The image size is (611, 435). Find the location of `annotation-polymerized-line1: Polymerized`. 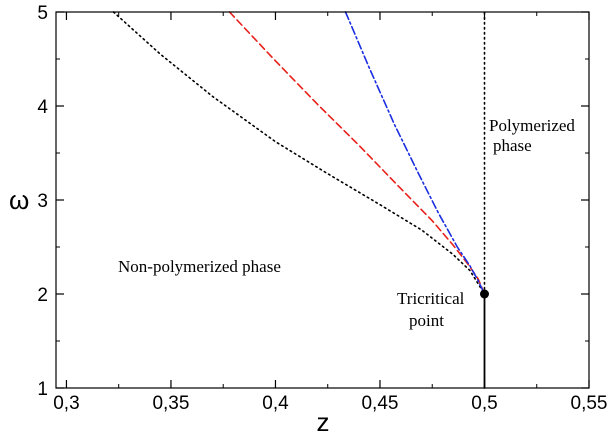

annotation-polymerized-line1: Polymerized is located at coordinates (532, 125).